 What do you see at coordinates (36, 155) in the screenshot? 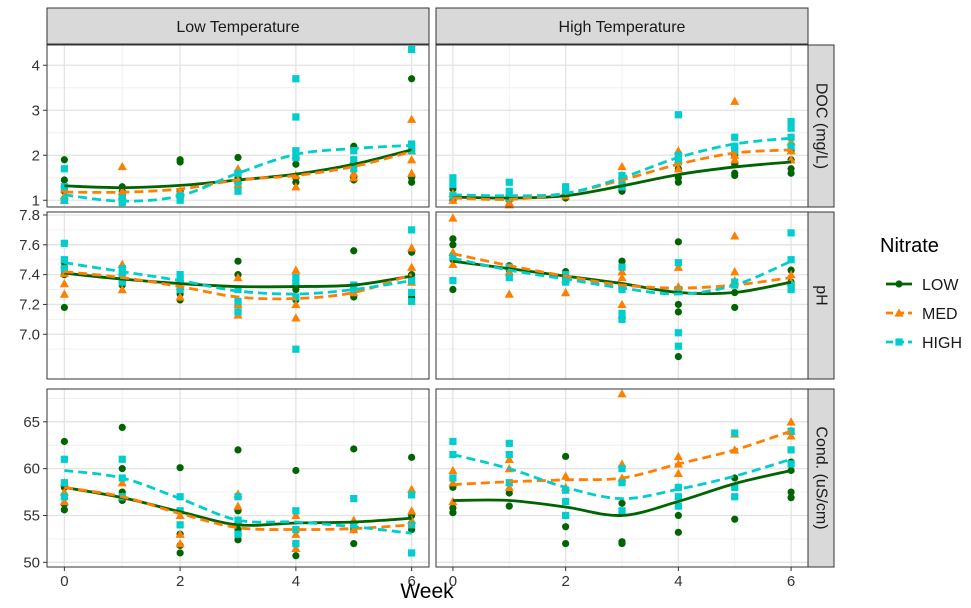
I see `y-tick-label: 2` at bounding box center [36, 155].